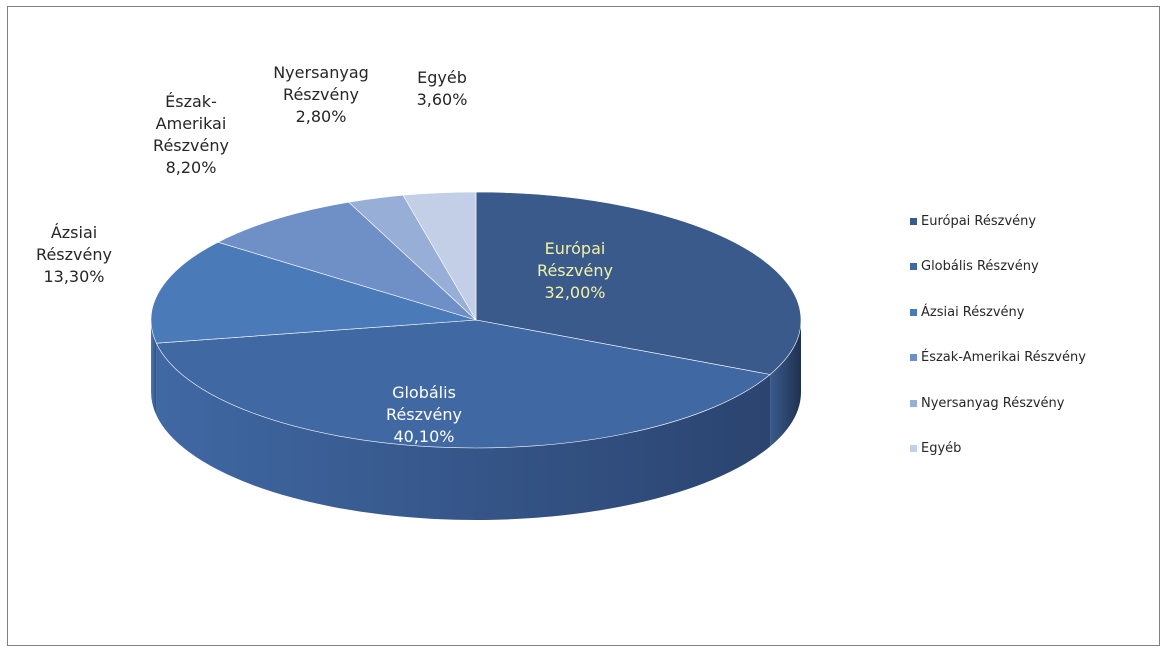 Image resolution: width=1161 pixels, height=647 pixels. What do you see at coordinates (463, 384) in the screenshot?
I see `pie-slice-globalis-reszveny` at bounding box center [463, 384].